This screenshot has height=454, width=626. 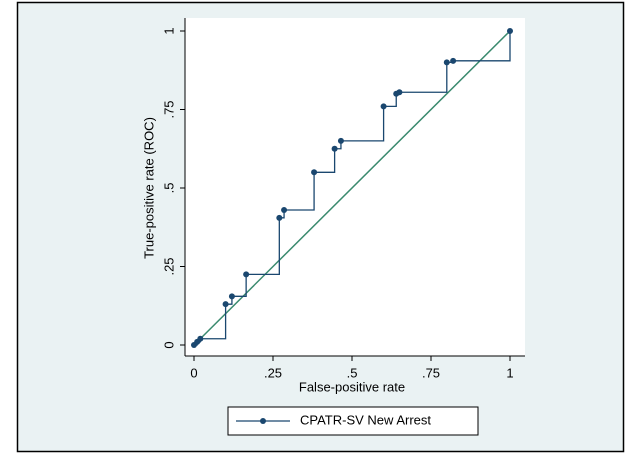 I want to click on x-tick-label: 0, so click(x=193, y=372).